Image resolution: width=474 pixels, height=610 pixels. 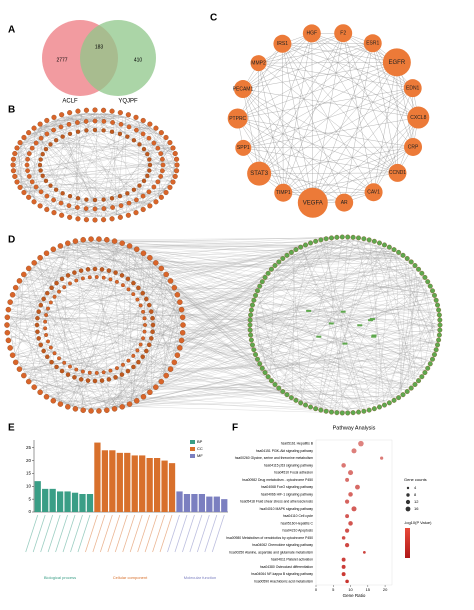 I want to click on node-label: CRP, so click(x=413, y=147).